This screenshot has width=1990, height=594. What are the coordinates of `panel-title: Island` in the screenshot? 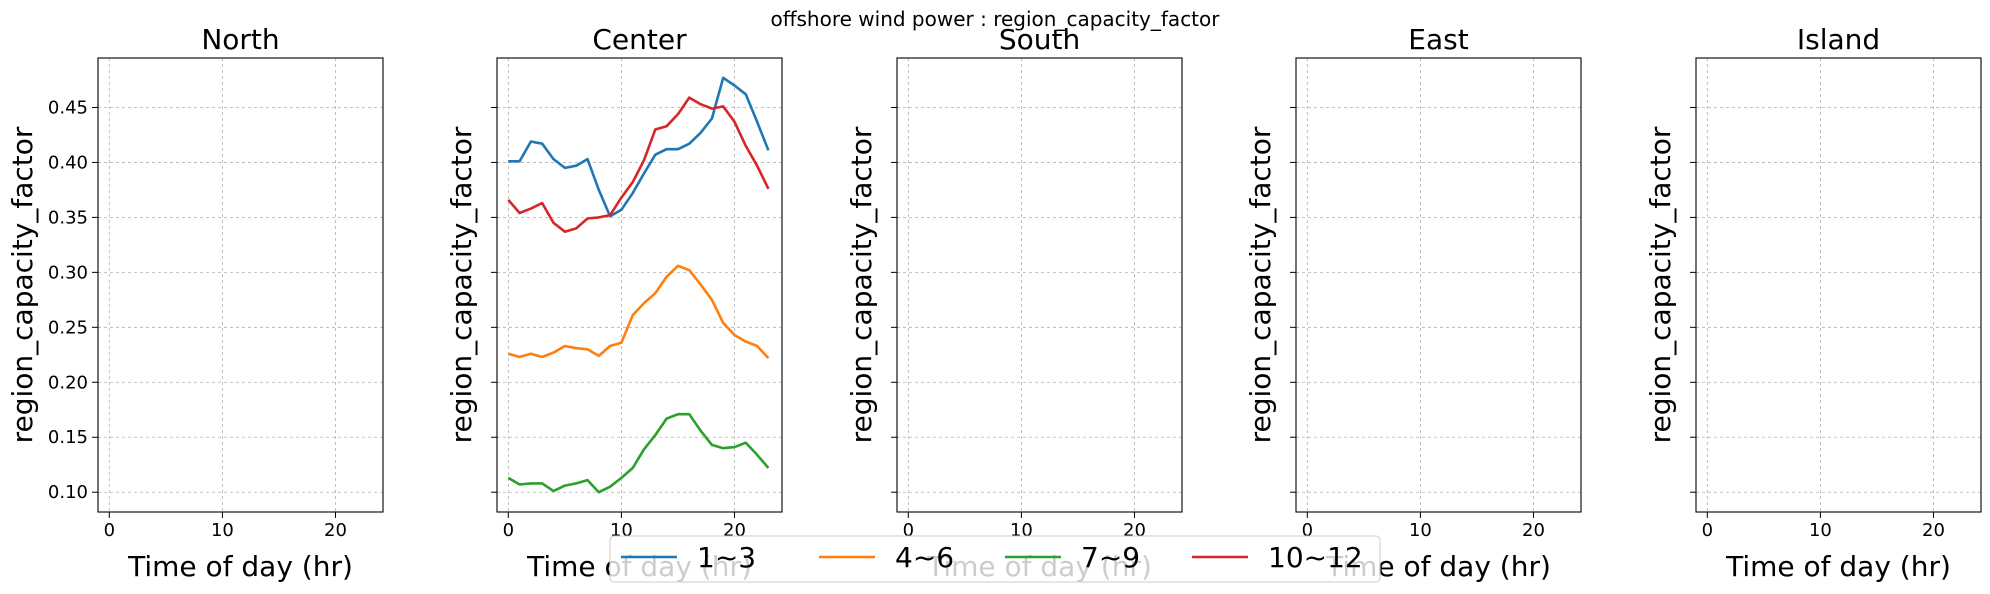 It's located at (1838, 39).